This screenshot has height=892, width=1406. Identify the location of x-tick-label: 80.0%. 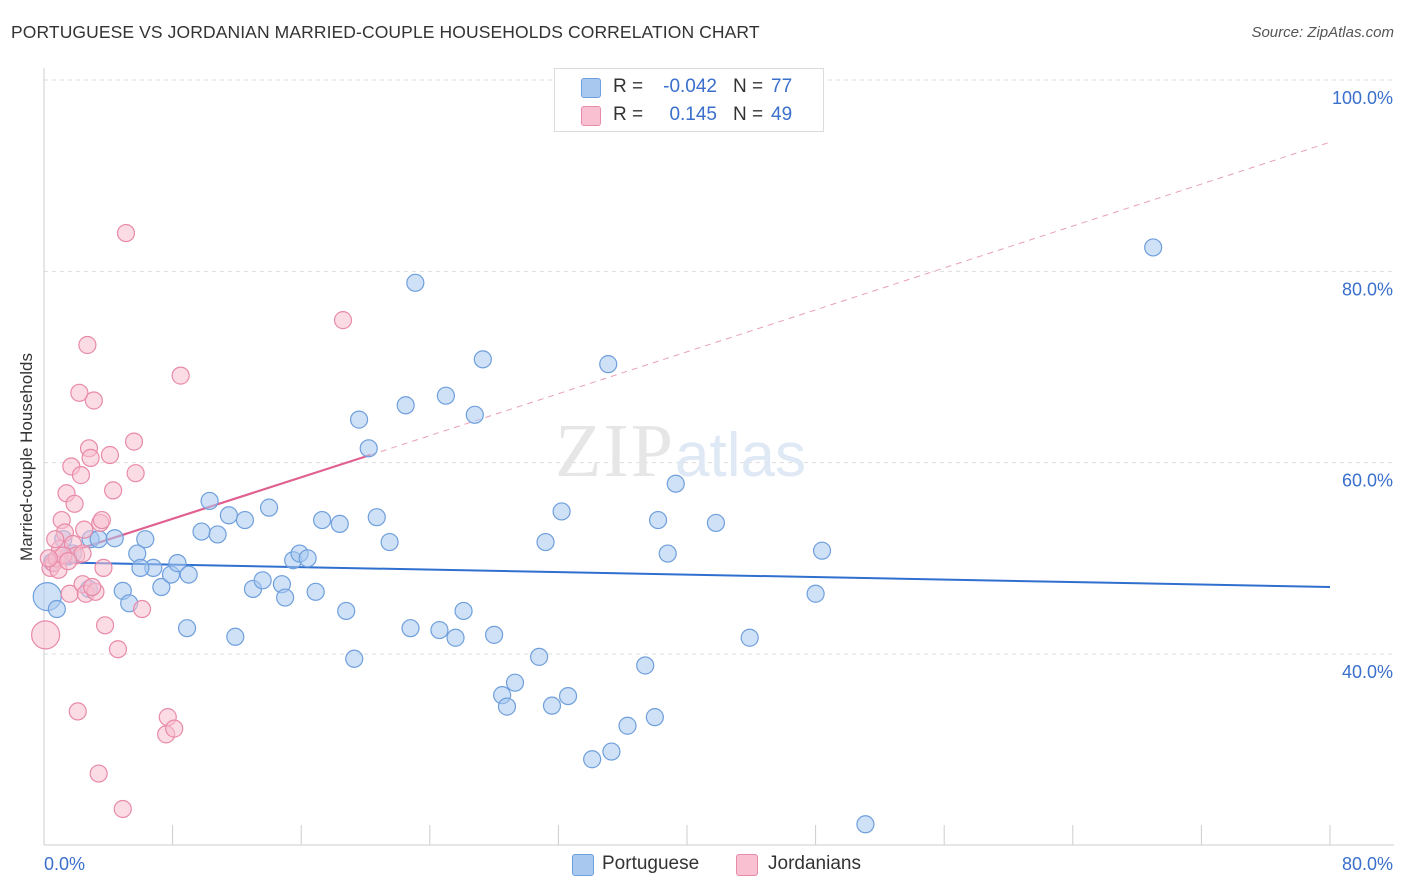
(1367, 864).